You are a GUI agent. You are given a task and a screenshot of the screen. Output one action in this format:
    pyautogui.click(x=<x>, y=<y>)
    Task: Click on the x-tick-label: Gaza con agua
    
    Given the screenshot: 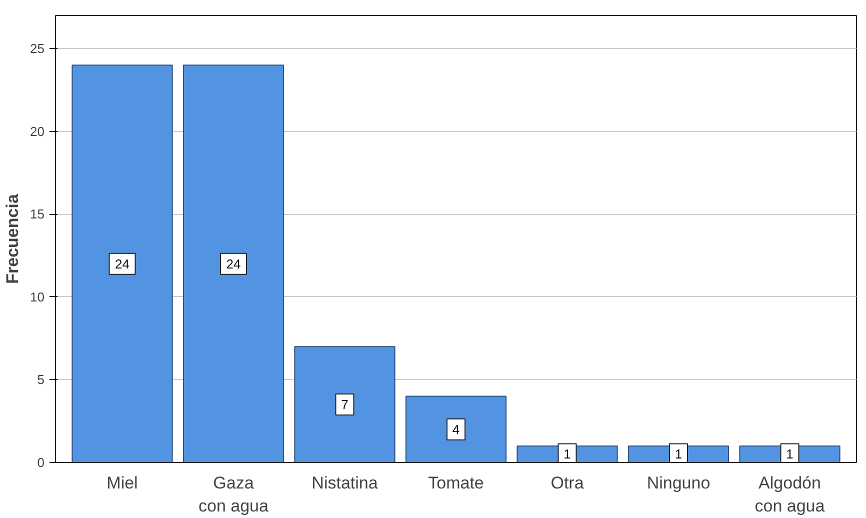 What is the action you would take?
    pyautogui.click(x=234, y=495)
    